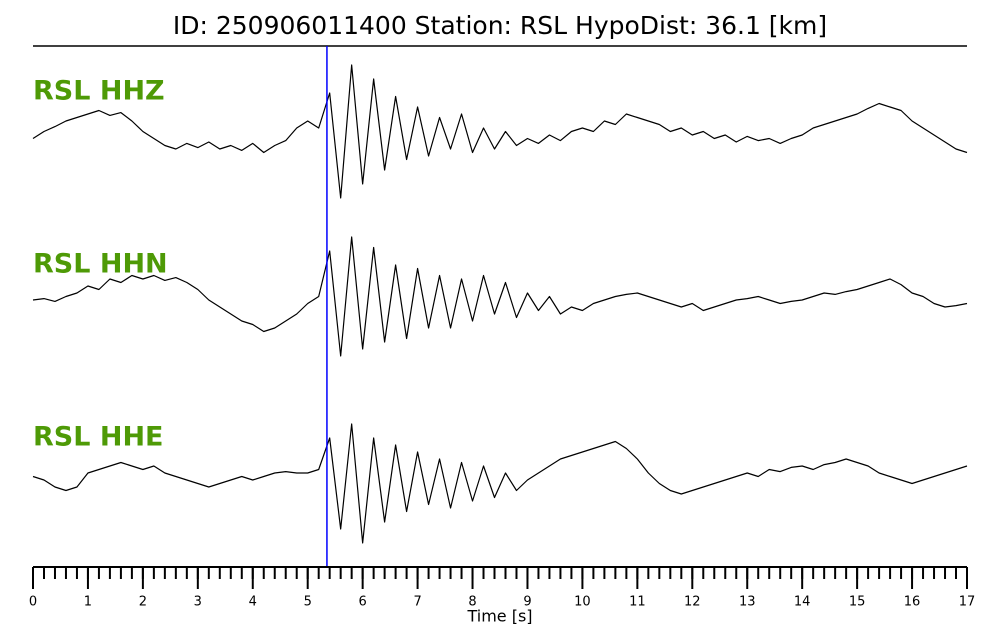  Describe the element at coordinates (417, 602) in the screenshot. I see `x-tick-label: 7` at that location.